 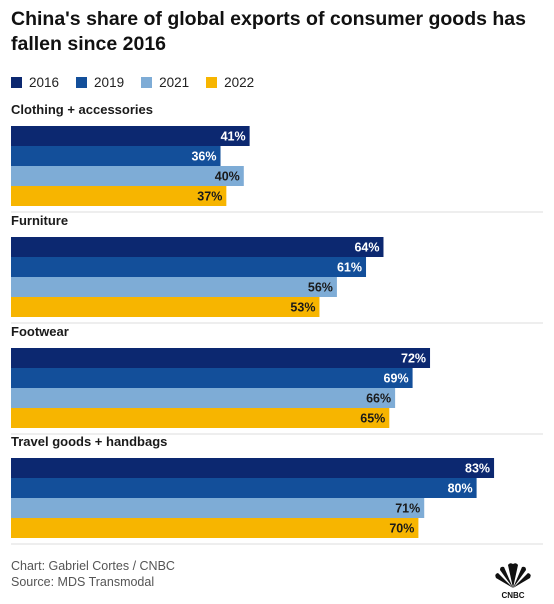 I want to click on legend: 2016 2019 2021 2022, so click(x=141, y=82).